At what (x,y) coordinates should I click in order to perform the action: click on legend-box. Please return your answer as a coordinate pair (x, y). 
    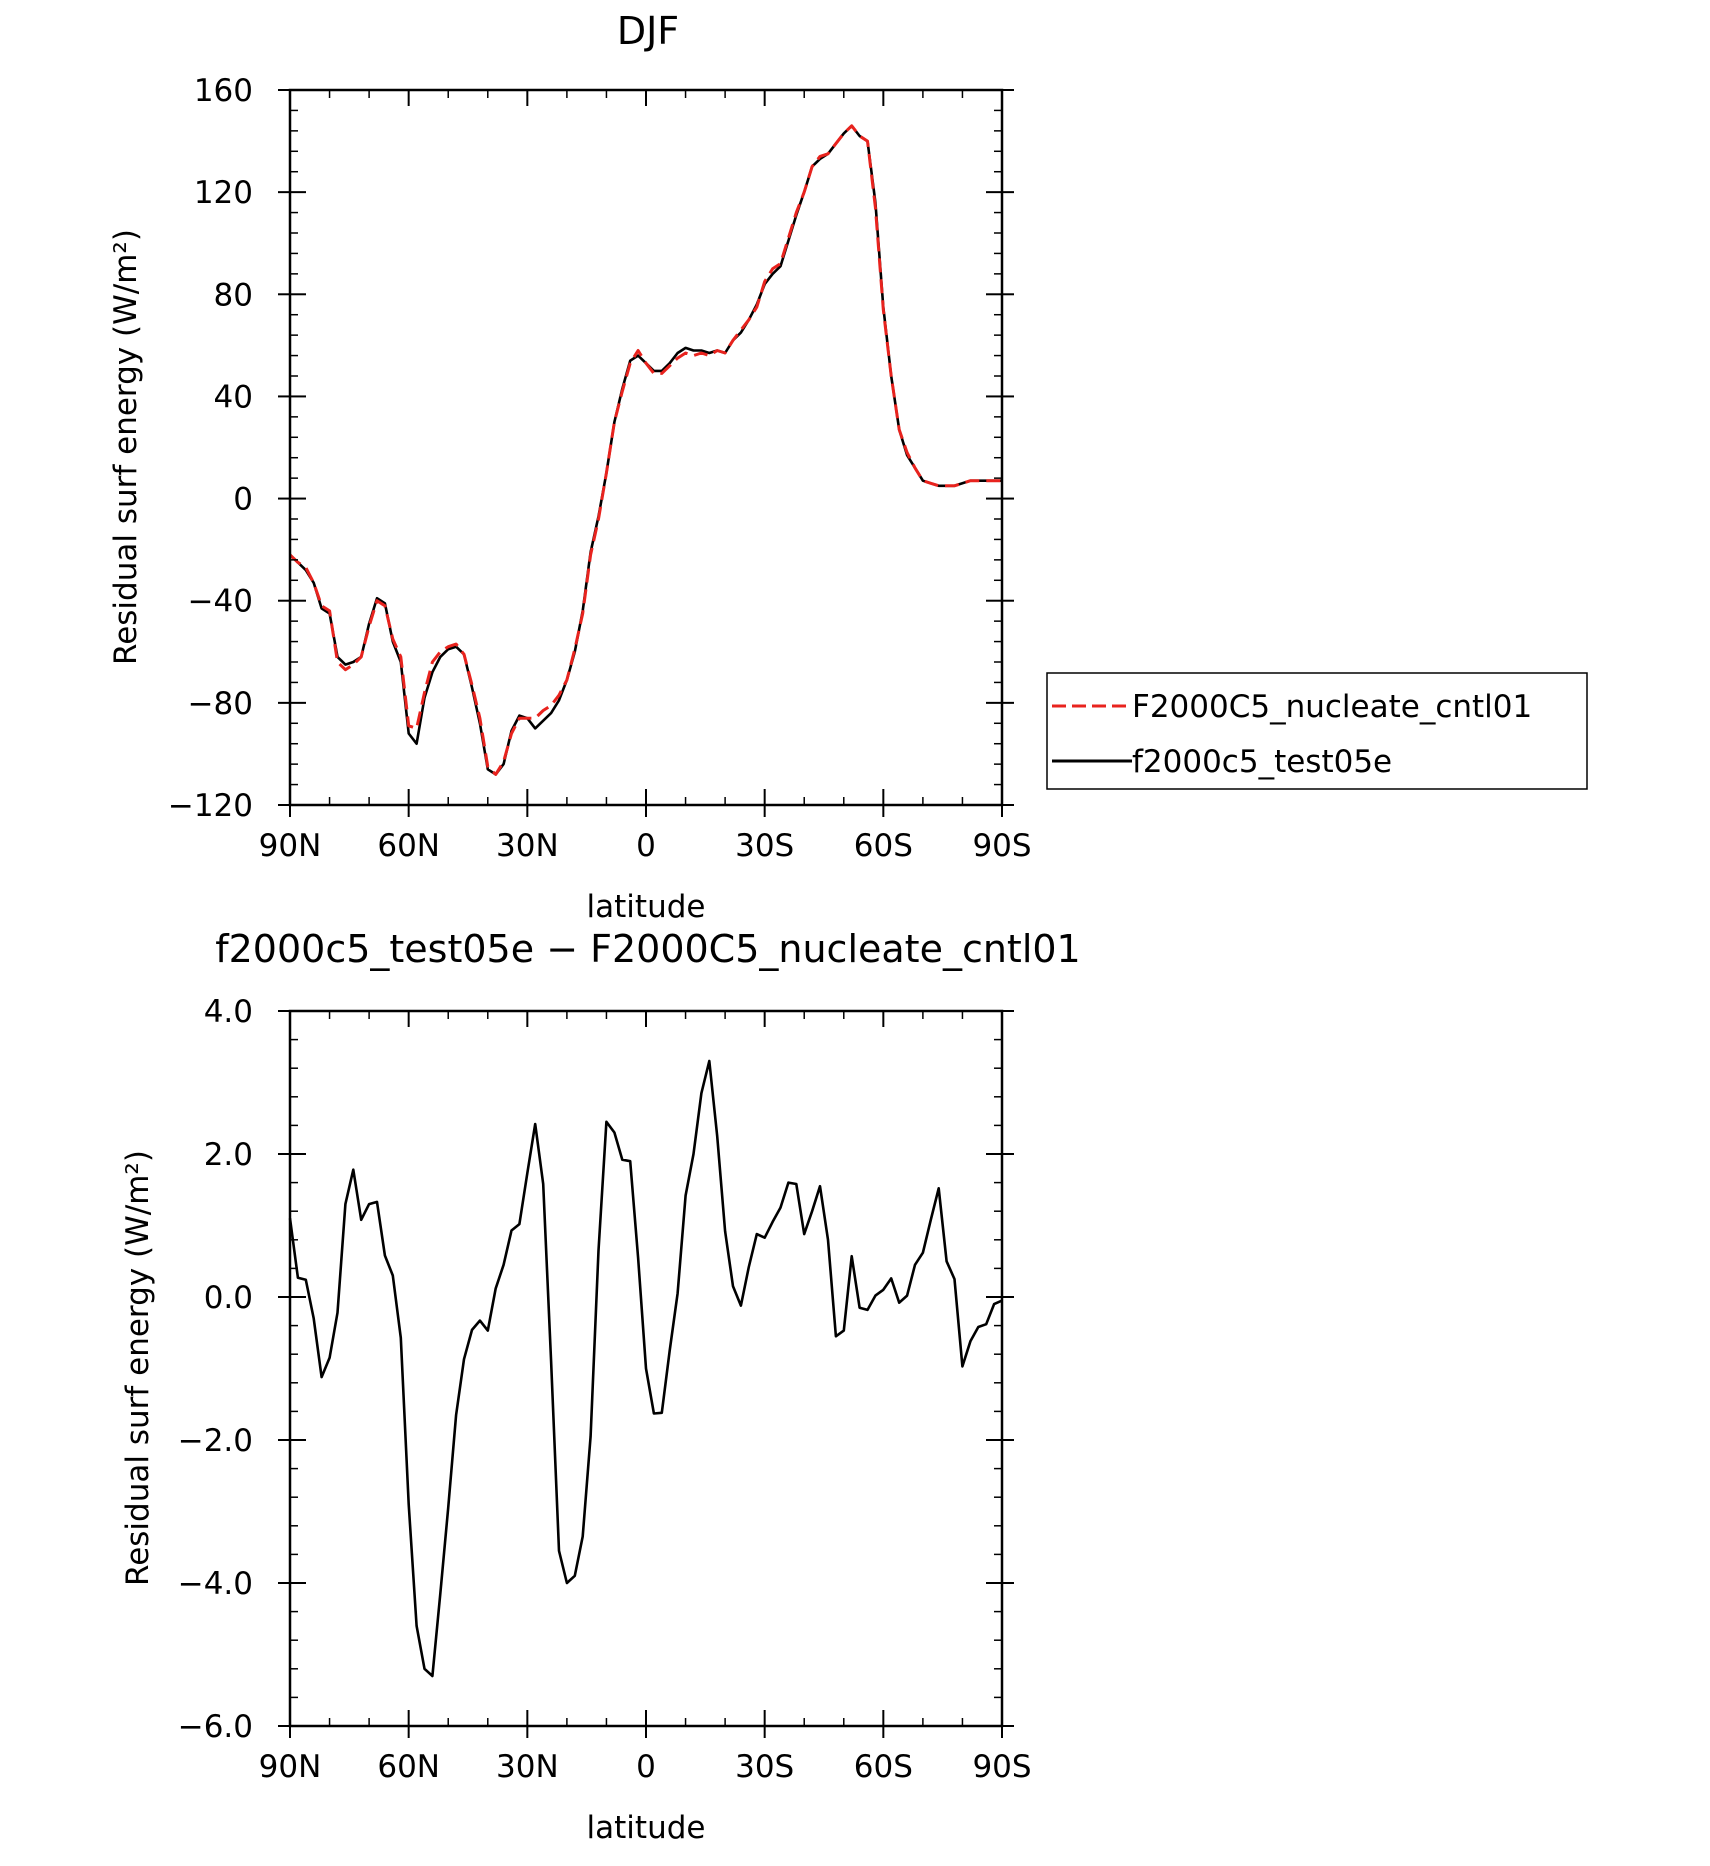
    Looking at the image, I should click on (1317, 731).